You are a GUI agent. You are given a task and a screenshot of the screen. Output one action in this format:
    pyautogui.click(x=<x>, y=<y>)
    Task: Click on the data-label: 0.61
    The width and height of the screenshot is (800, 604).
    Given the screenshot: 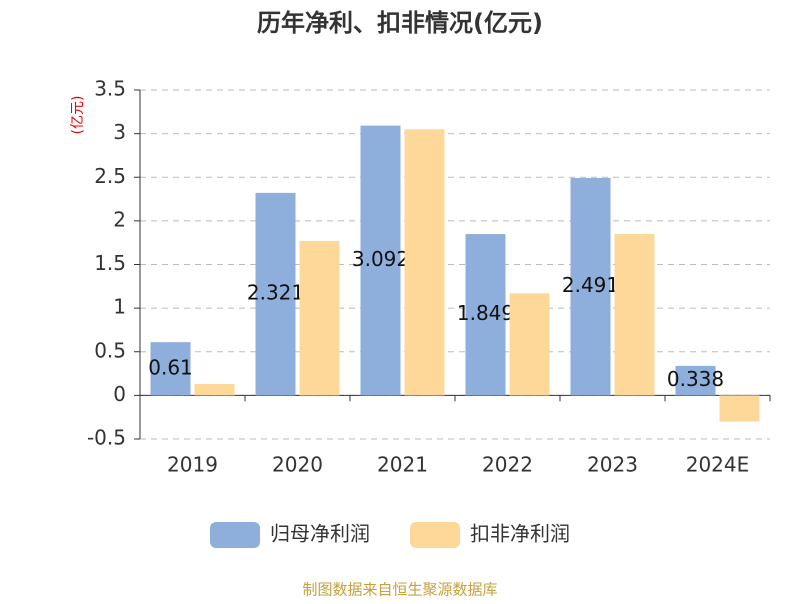 What is the action you would take?
    pyautogui.click(x=170, y=367)
    